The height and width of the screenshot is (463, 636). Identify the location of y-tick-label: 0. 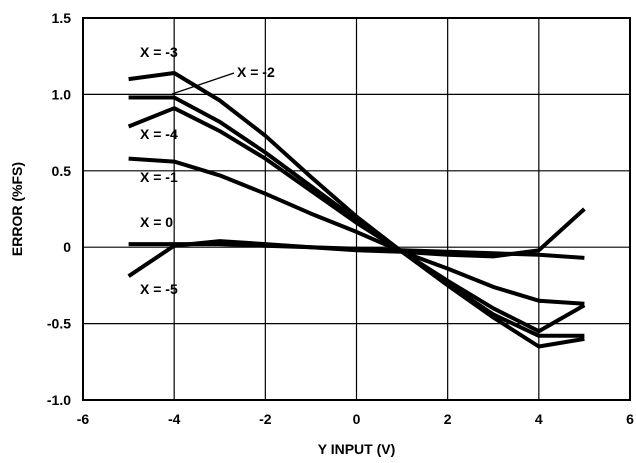
(67, 247).